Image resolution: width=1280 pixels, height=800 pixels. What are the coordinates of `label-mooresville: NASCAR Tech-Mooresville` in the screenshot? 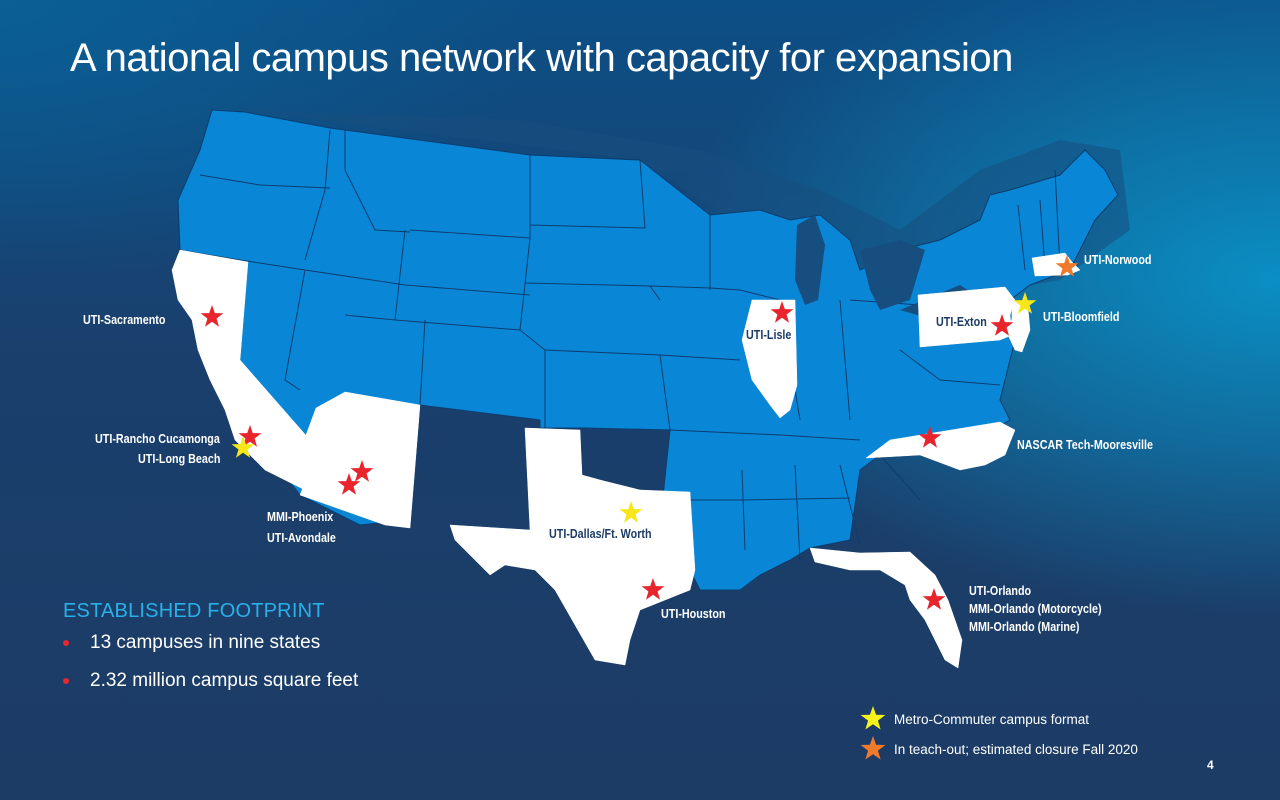 It's located at (1085, 445).